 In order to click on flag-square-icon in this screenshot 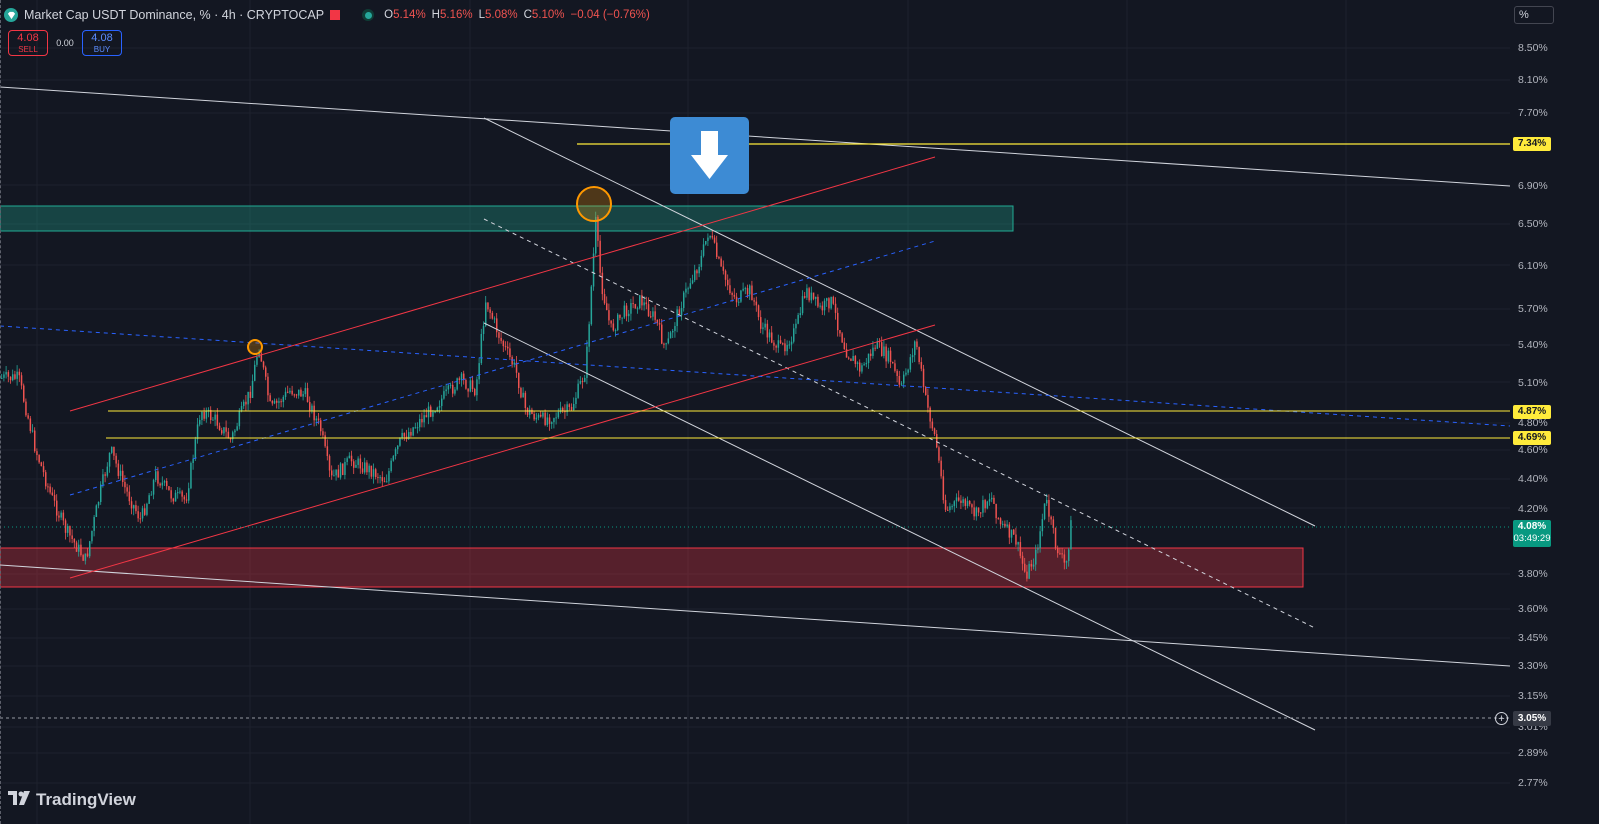, I will do `click(335, 15)`.